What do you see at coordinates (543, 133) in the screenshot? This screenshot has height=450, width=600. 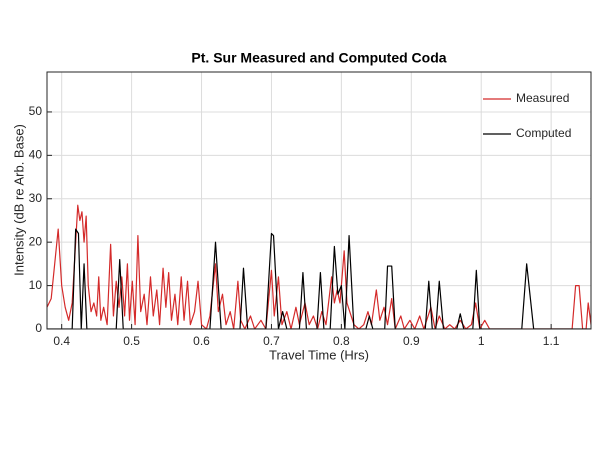 I see `legend-label: Computed` at bounding box center [543, 133].